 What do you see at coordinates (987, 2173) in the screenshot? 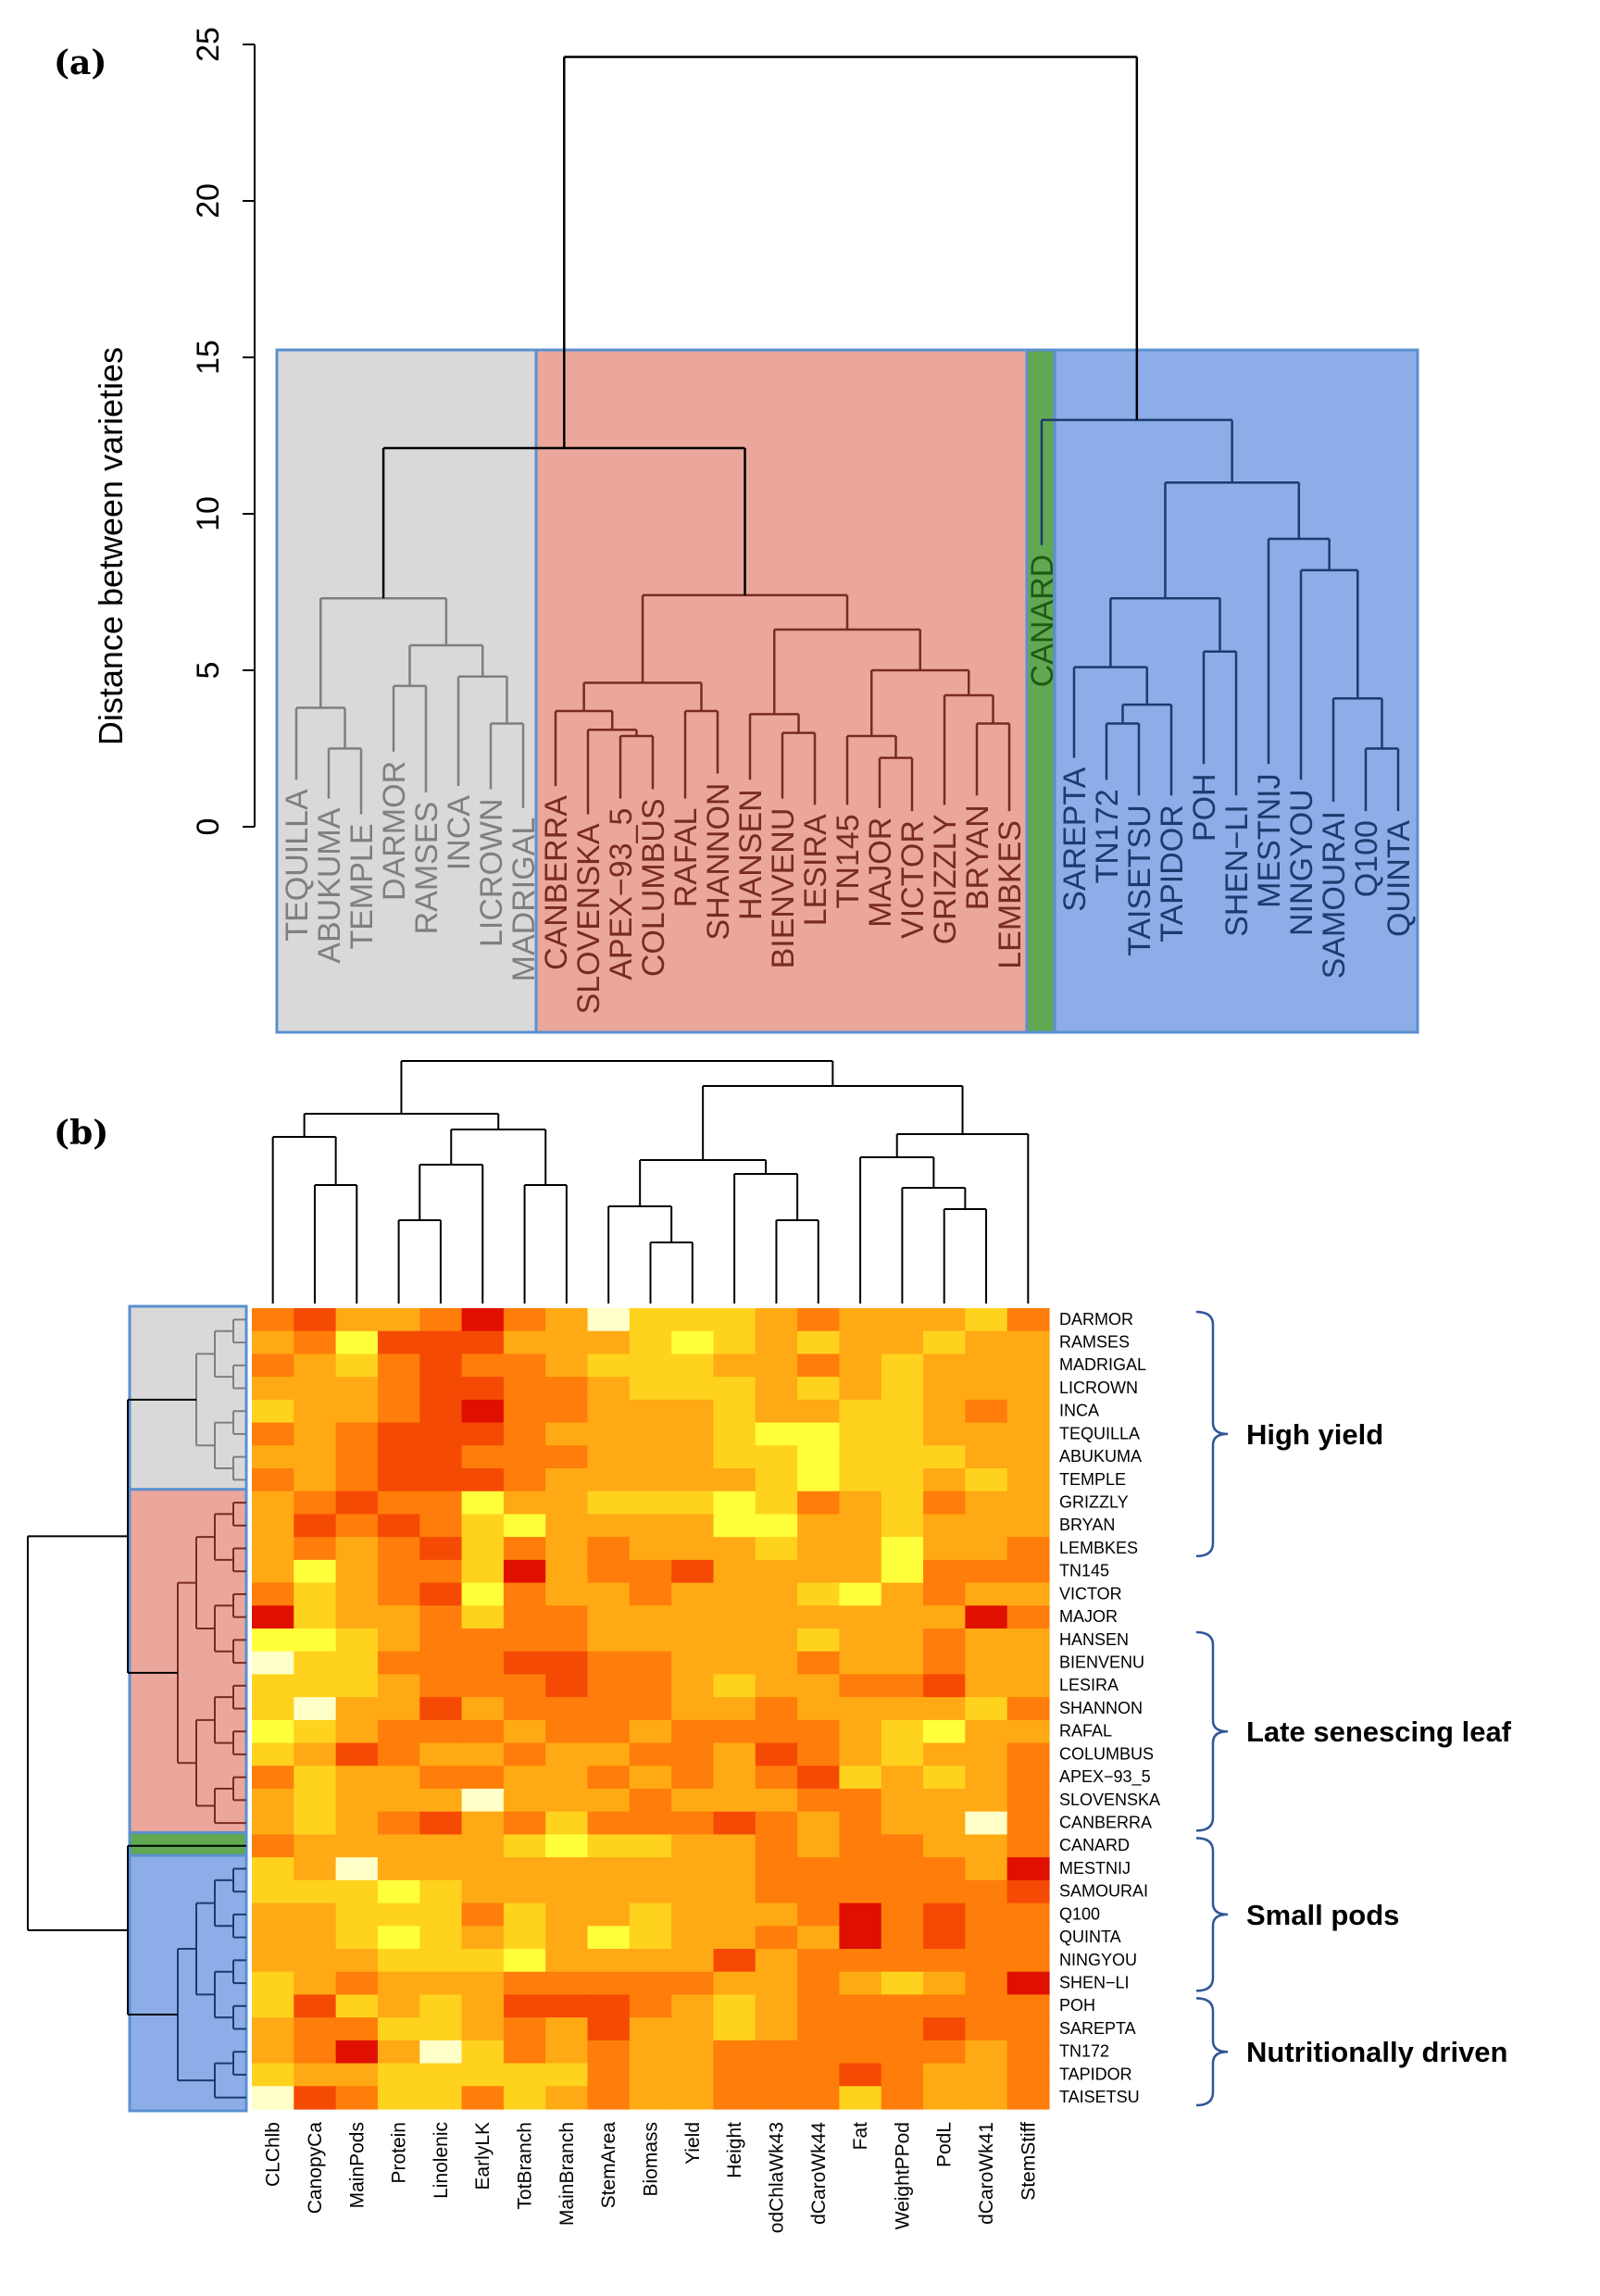
I see `column-label: dCaroWk41` at bounding box center [987, 2173].